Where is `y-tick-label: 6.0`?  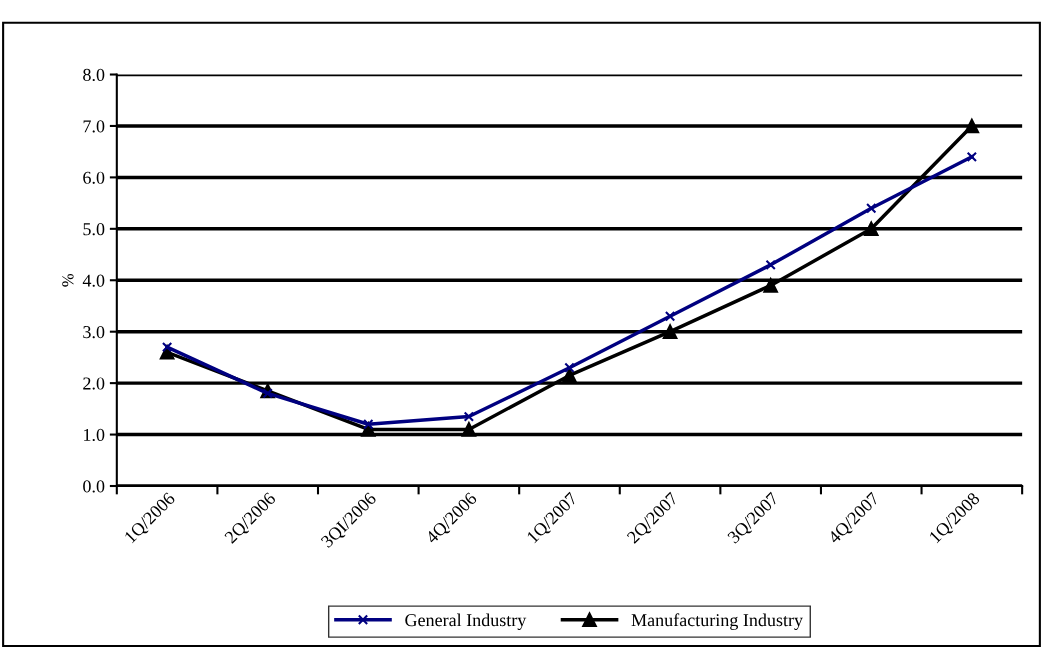 y-tick-label: 6.0 is located at coordinates (94, 177).